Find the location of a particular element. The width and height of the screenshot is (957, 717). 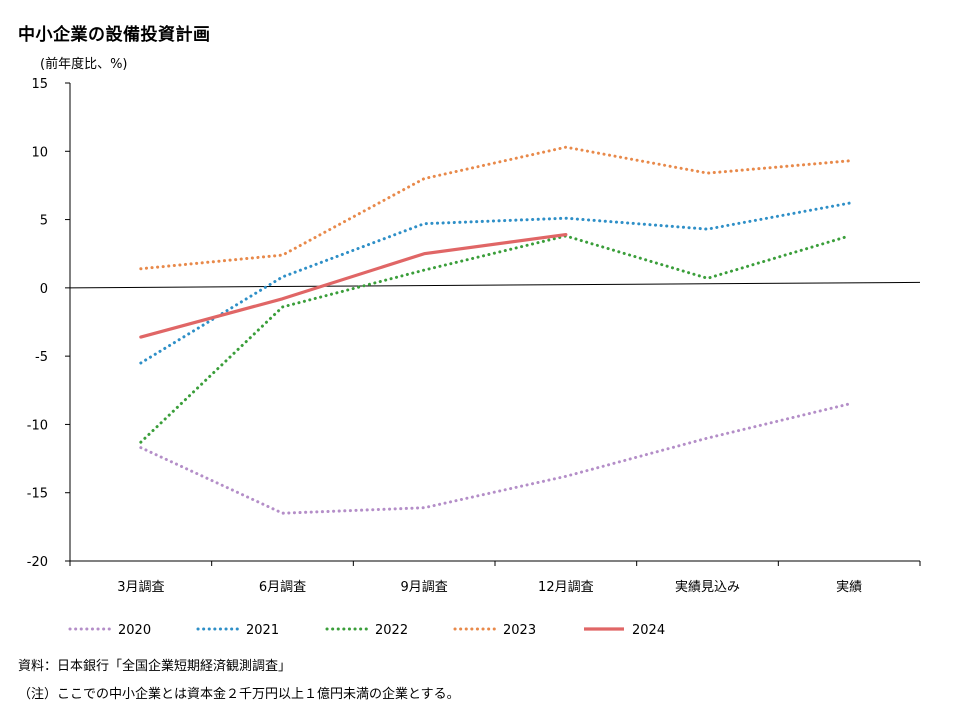

legend-label-2022: 2022 is located at coordinates (391, 630).